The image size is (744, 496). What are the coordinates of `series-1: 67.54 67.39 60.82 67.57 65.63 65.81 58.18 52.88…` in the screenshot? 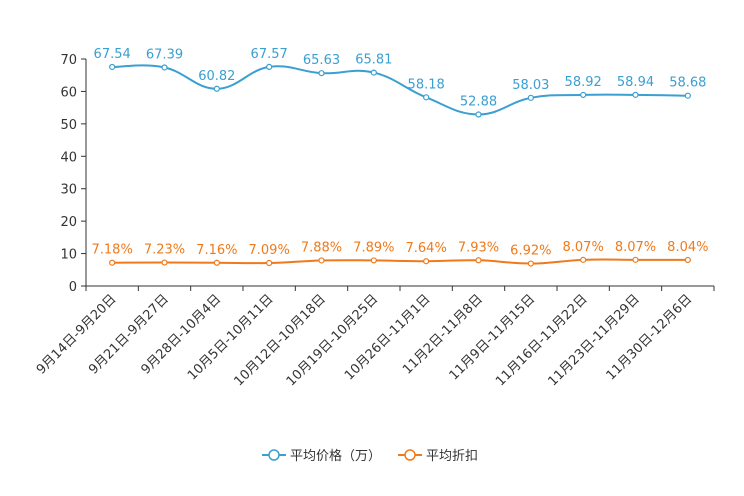 It's located at (400, 82).